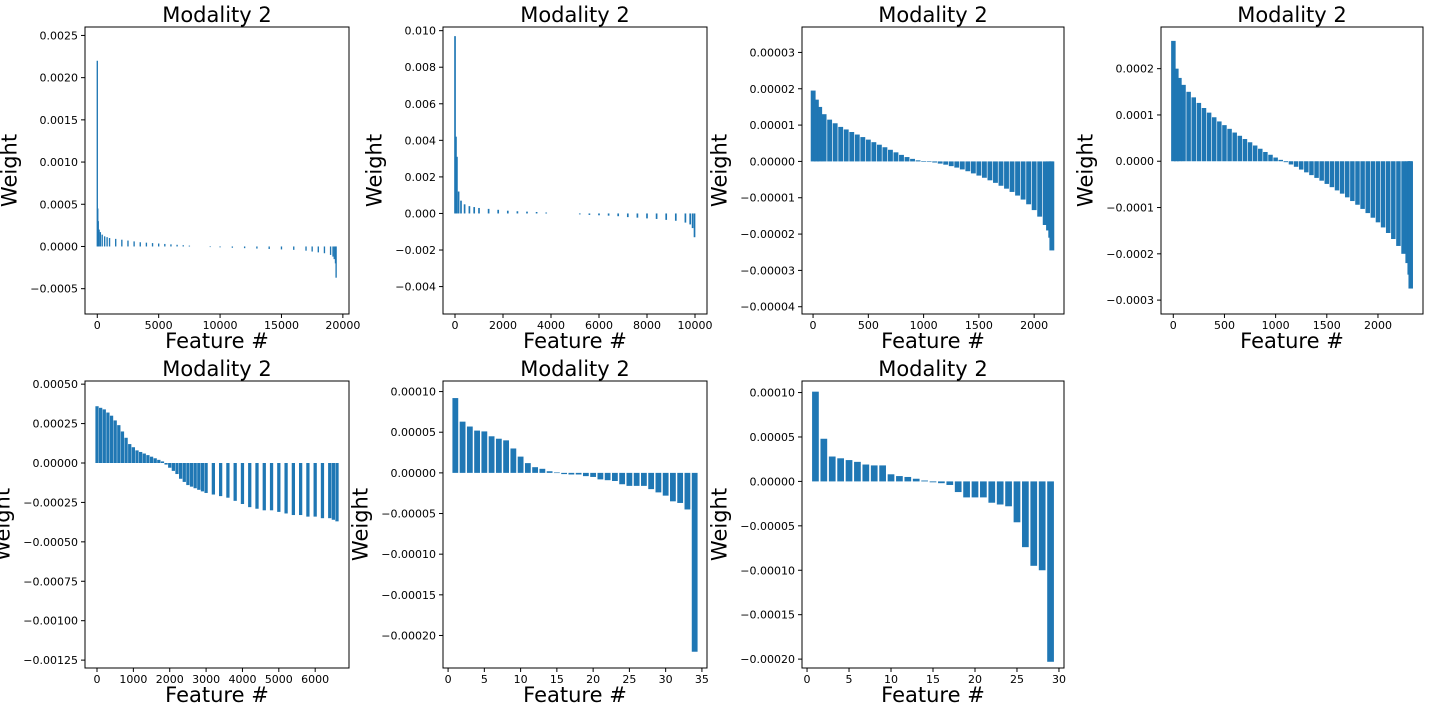  Describe the element at coordinates (415, 287) in the screenshot. I see `y-tick-label: −0.004` at that location.